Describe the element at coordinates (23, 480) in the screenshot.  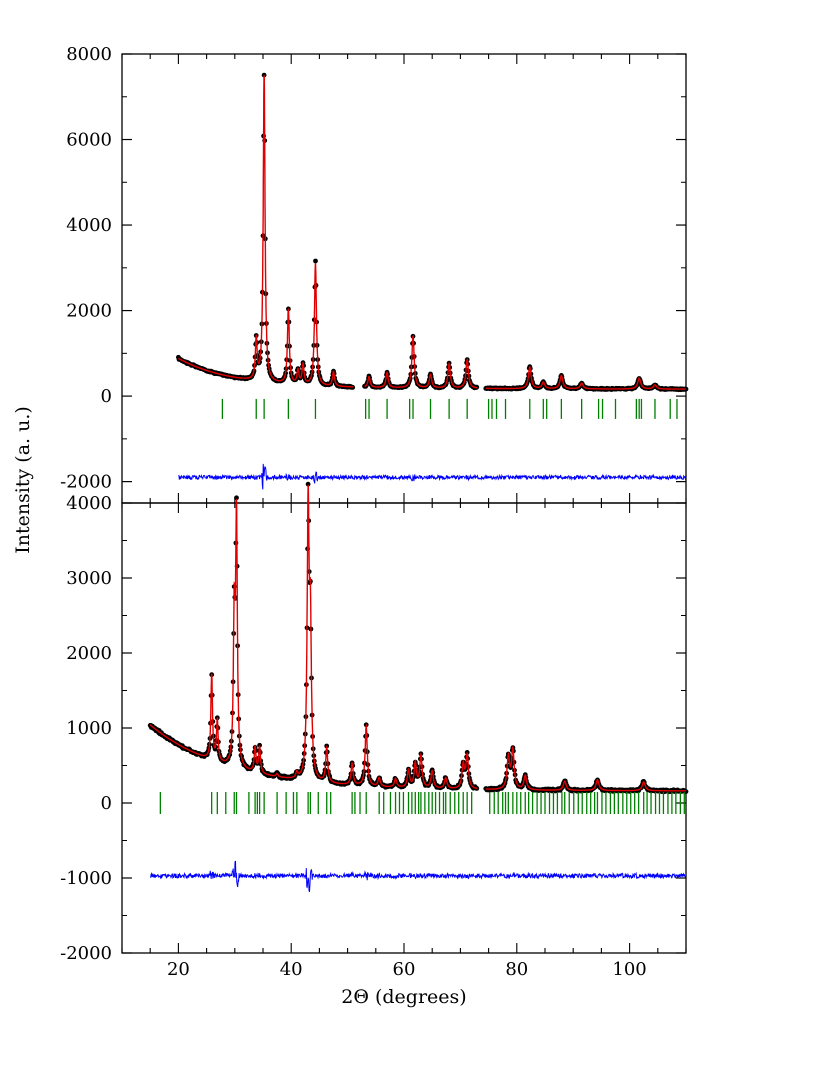
I see `y-axis-label: Intensity (a. u.)` at that location.